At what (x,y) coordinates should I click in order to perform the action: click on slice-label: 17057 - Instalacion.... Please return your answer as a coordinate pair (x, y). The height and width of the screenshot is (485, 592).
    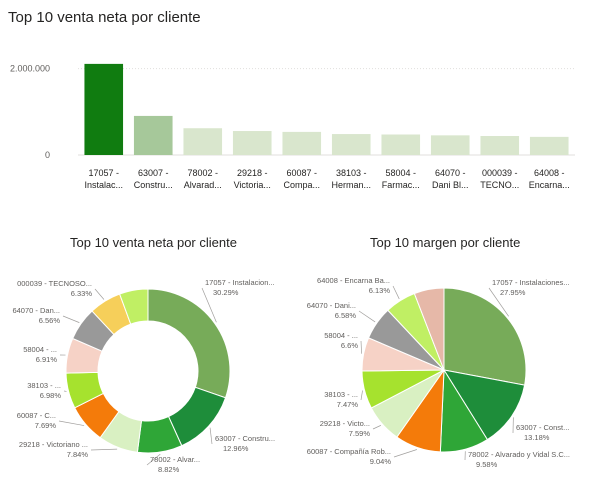
    Looking at the image, I should click on (240, 282).